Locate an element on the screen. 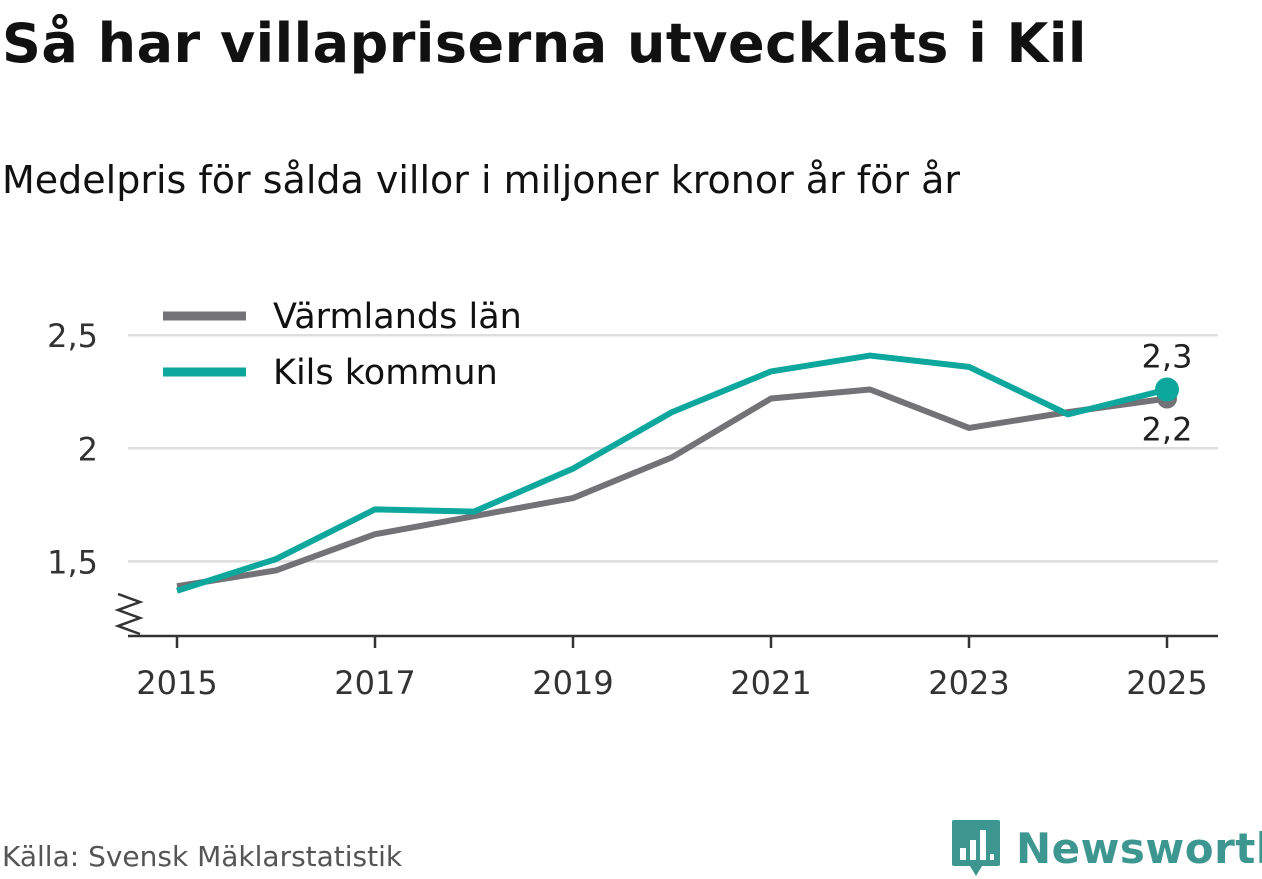  end-labels: 2,2 2,3 is located at coordinates (1167, 393).